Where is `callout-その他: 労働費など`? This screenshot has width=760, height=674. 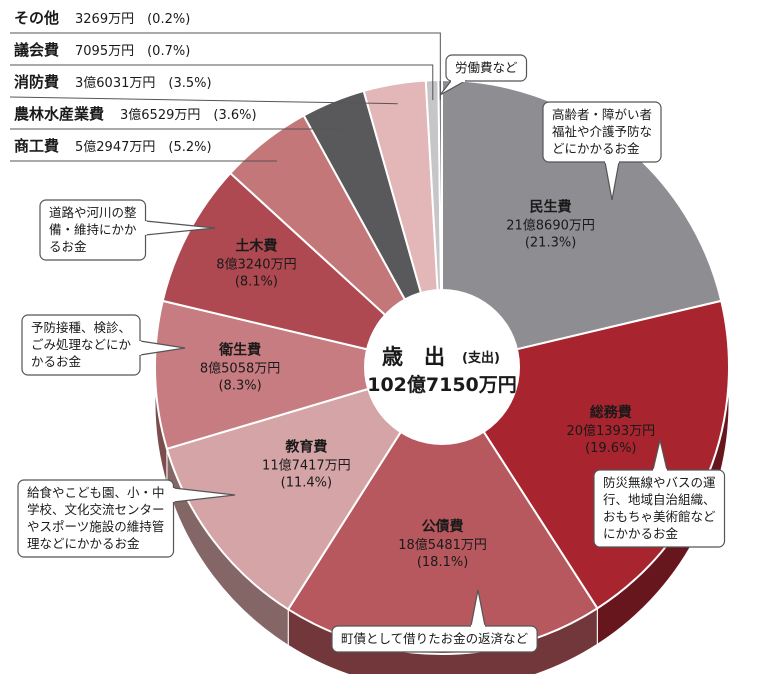 callout-その他: 労働費など is located at coordinates (483, 75).